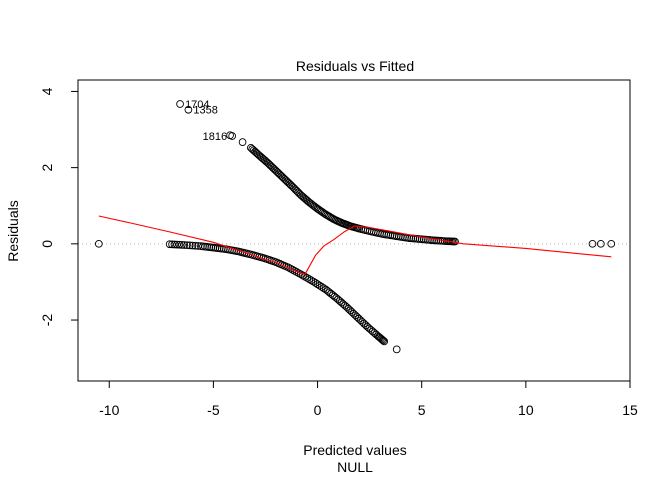  I want to click on smooth-trend-line, so click(355, 245).